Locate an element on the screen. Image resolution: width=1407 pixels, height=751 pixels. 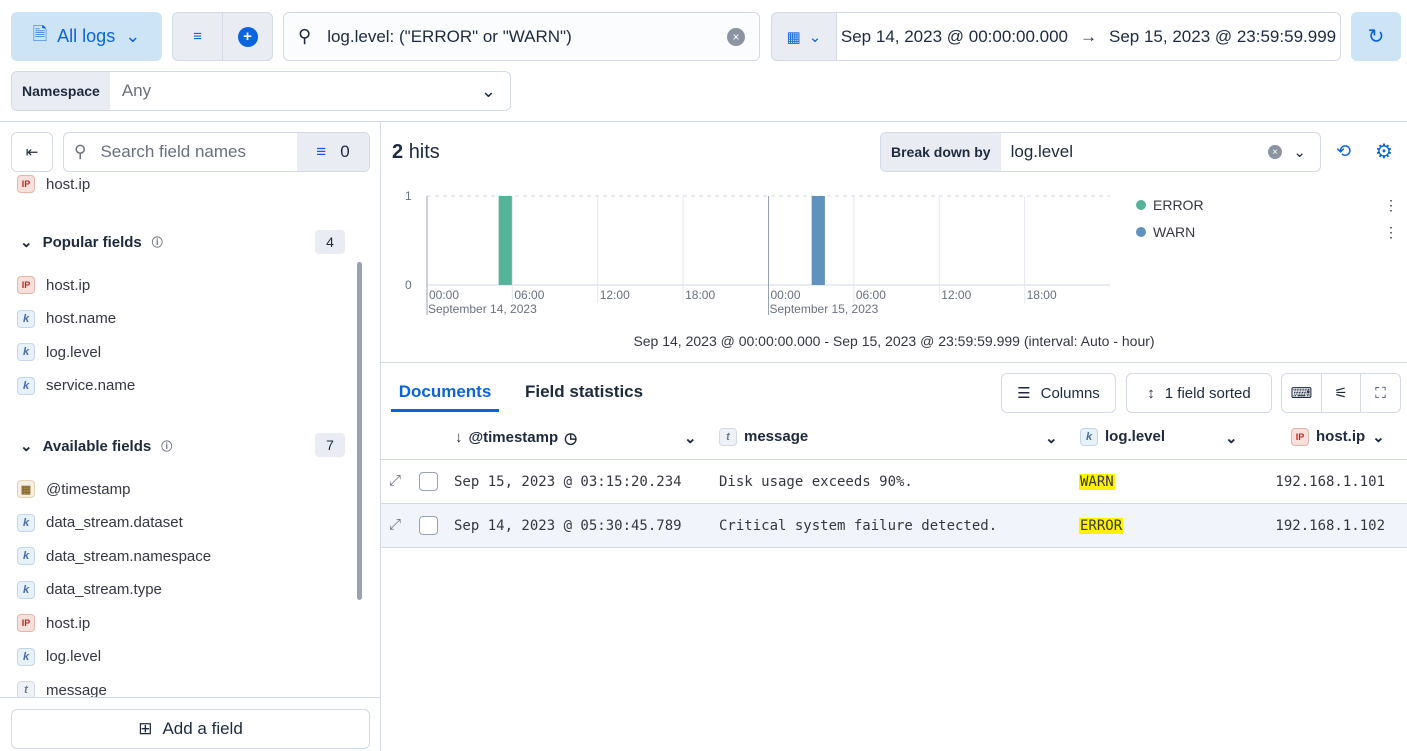
namespace-selector: Namespace Any ⌄ is located at coordinates (261, 91).